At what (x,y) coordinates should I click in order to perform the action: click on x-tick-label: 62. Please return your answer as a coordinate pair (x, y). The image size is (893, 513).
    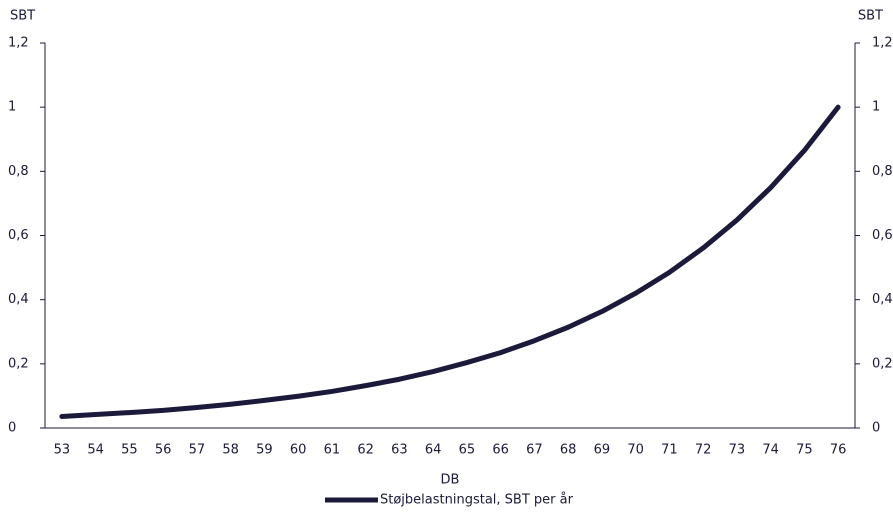
    Looking at the image, I should click on (365, 450).